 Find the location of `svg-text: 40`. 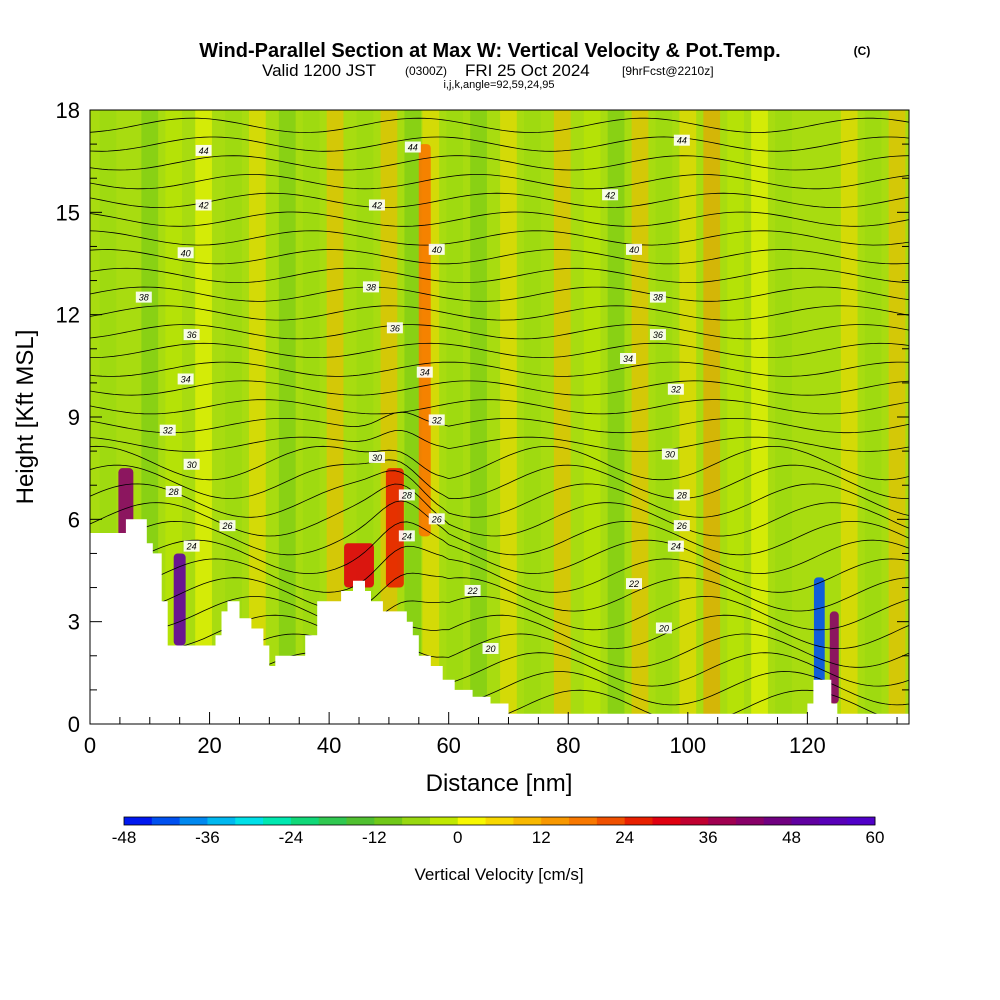

svg-text: 40 is located at coordinates (186, 253).